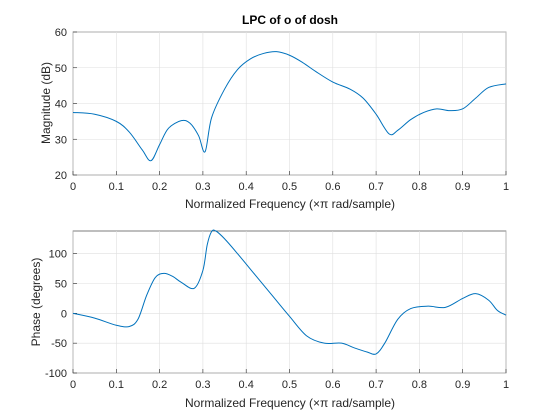 The image size is (560, 420). What do you see at coordinates (246, 385) in the screenshot?
I see `phase-x-tick-label: 0.4` at bounding box center [246, 385].